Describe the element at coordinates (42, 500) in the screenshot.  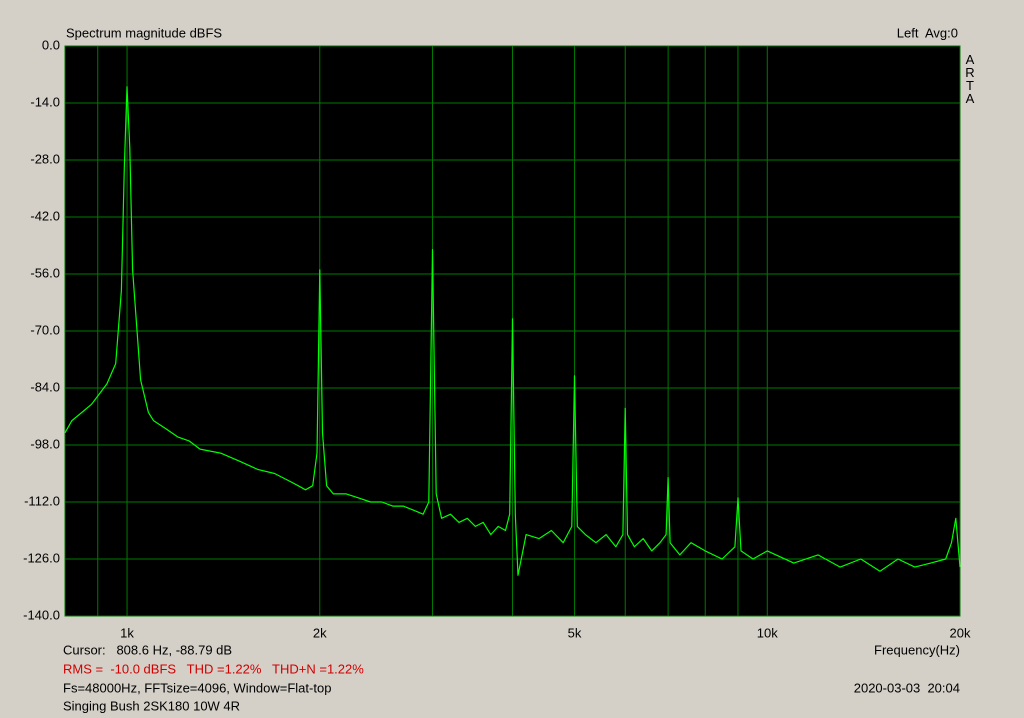
I see `y-tick-label: -112.0` at that location.